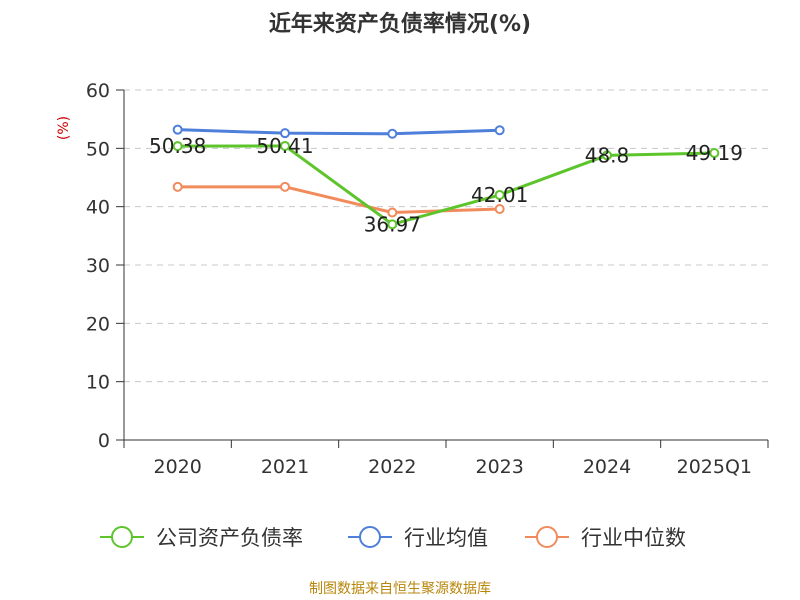 The image size is (800, 600). I want to click on data-label: 48.8, so click(607, 155).